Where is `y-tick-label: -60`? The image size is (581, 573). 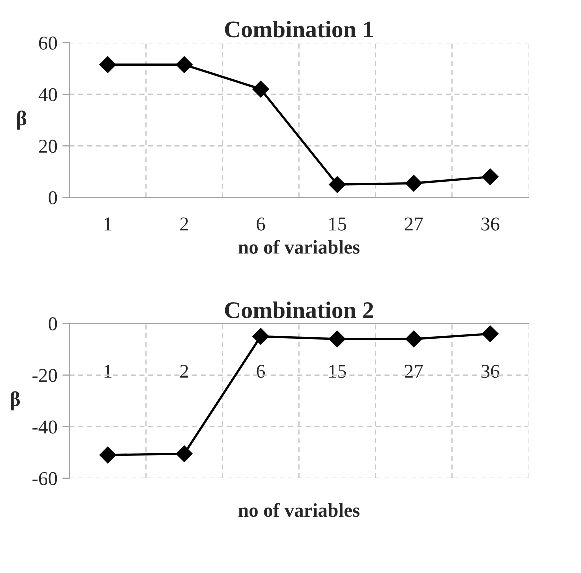 y-tick-label: -60 is located at coordinates (45, 479).